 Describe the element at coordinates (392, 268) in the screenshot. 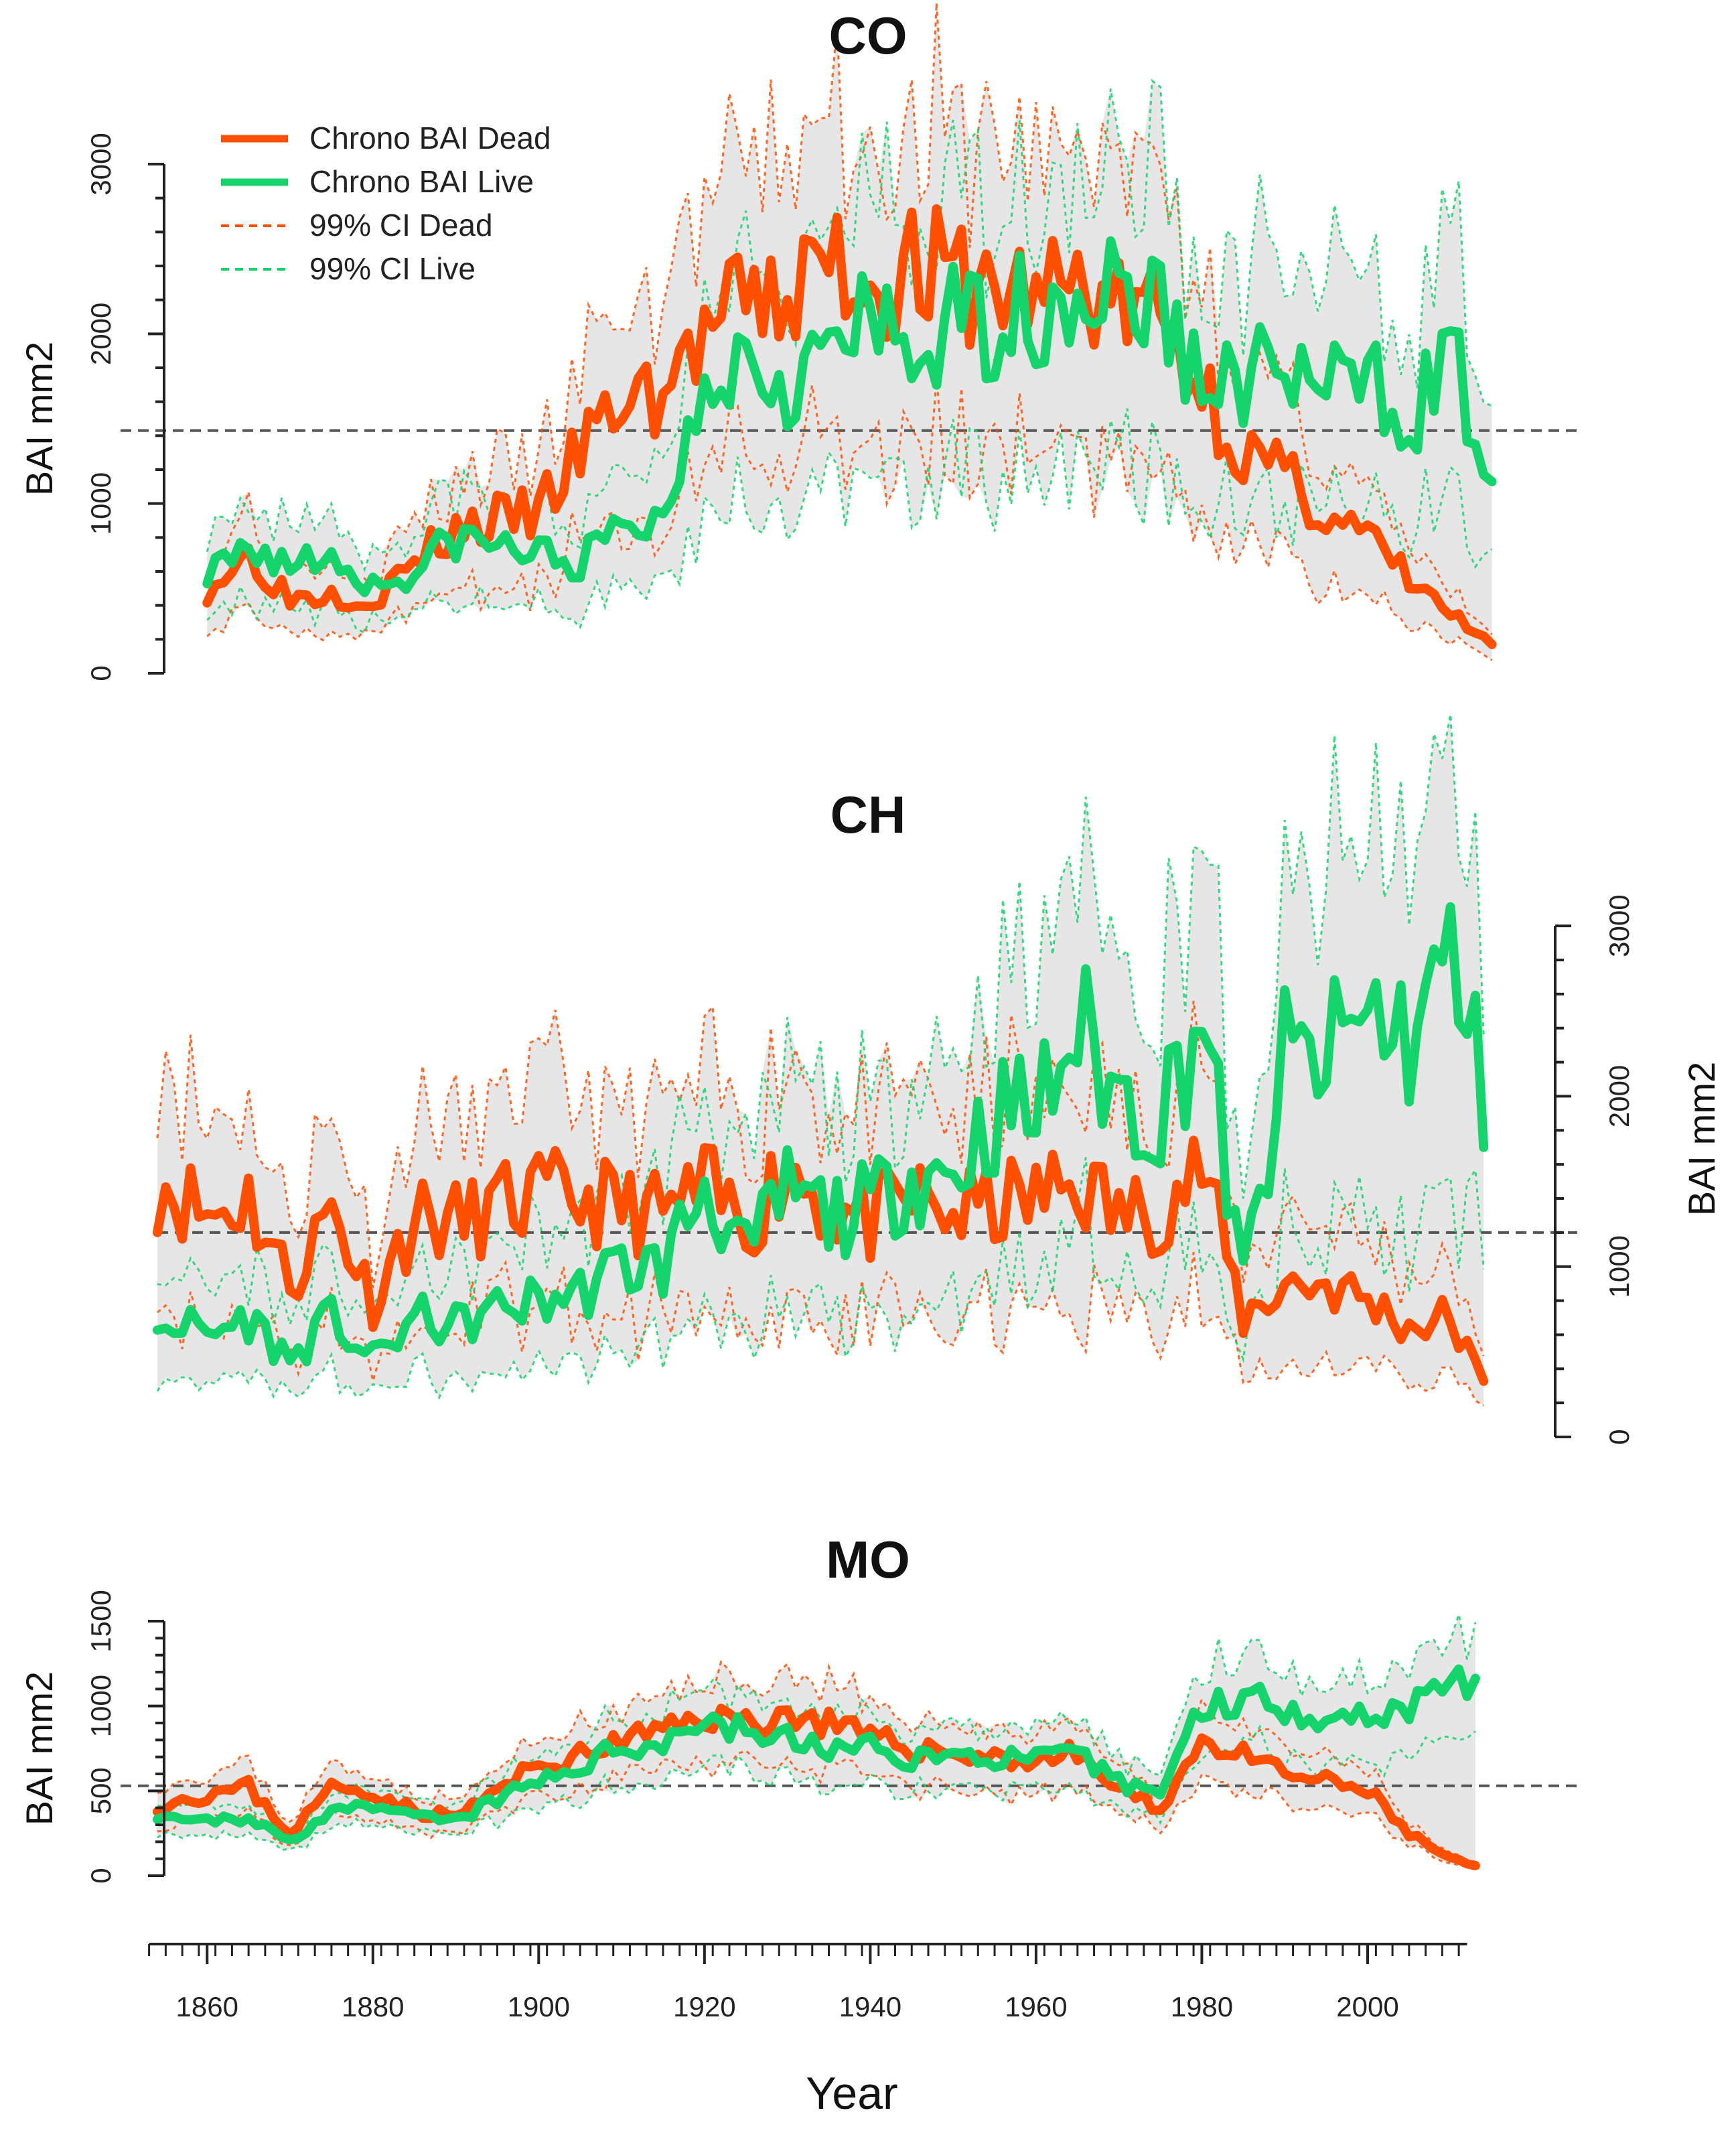

I see `legend-live-ci-label: 99% CI Live` at that location.